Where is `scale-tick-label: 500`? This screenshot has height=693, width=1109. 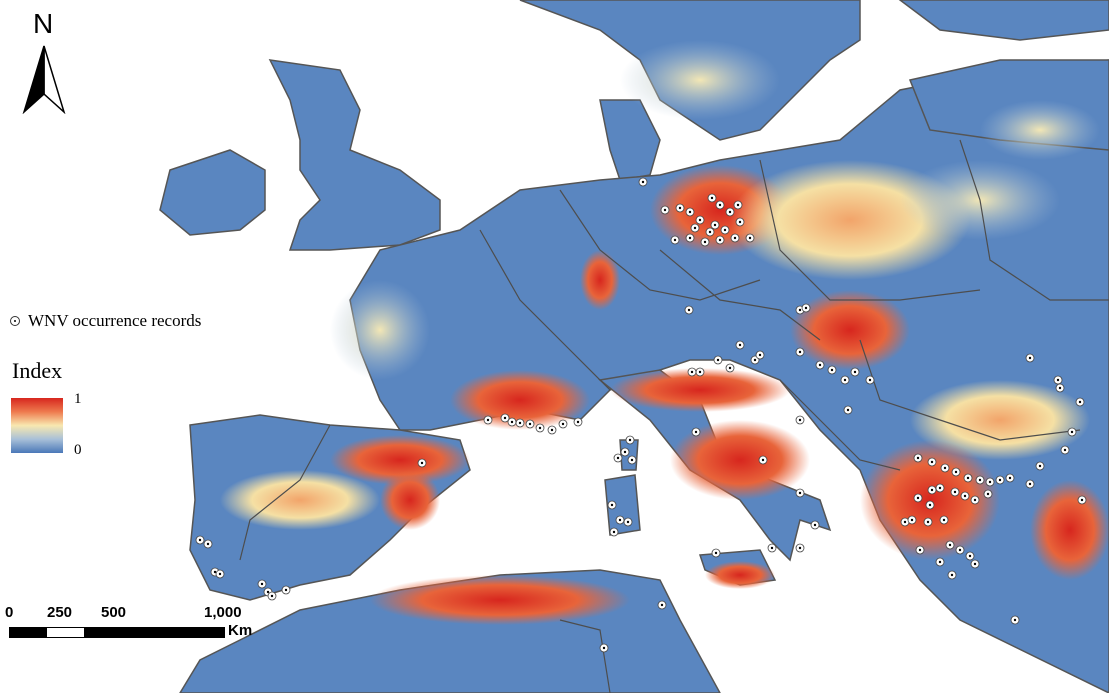 scale-tick-label: 500 is located at coordinates (114, 612).